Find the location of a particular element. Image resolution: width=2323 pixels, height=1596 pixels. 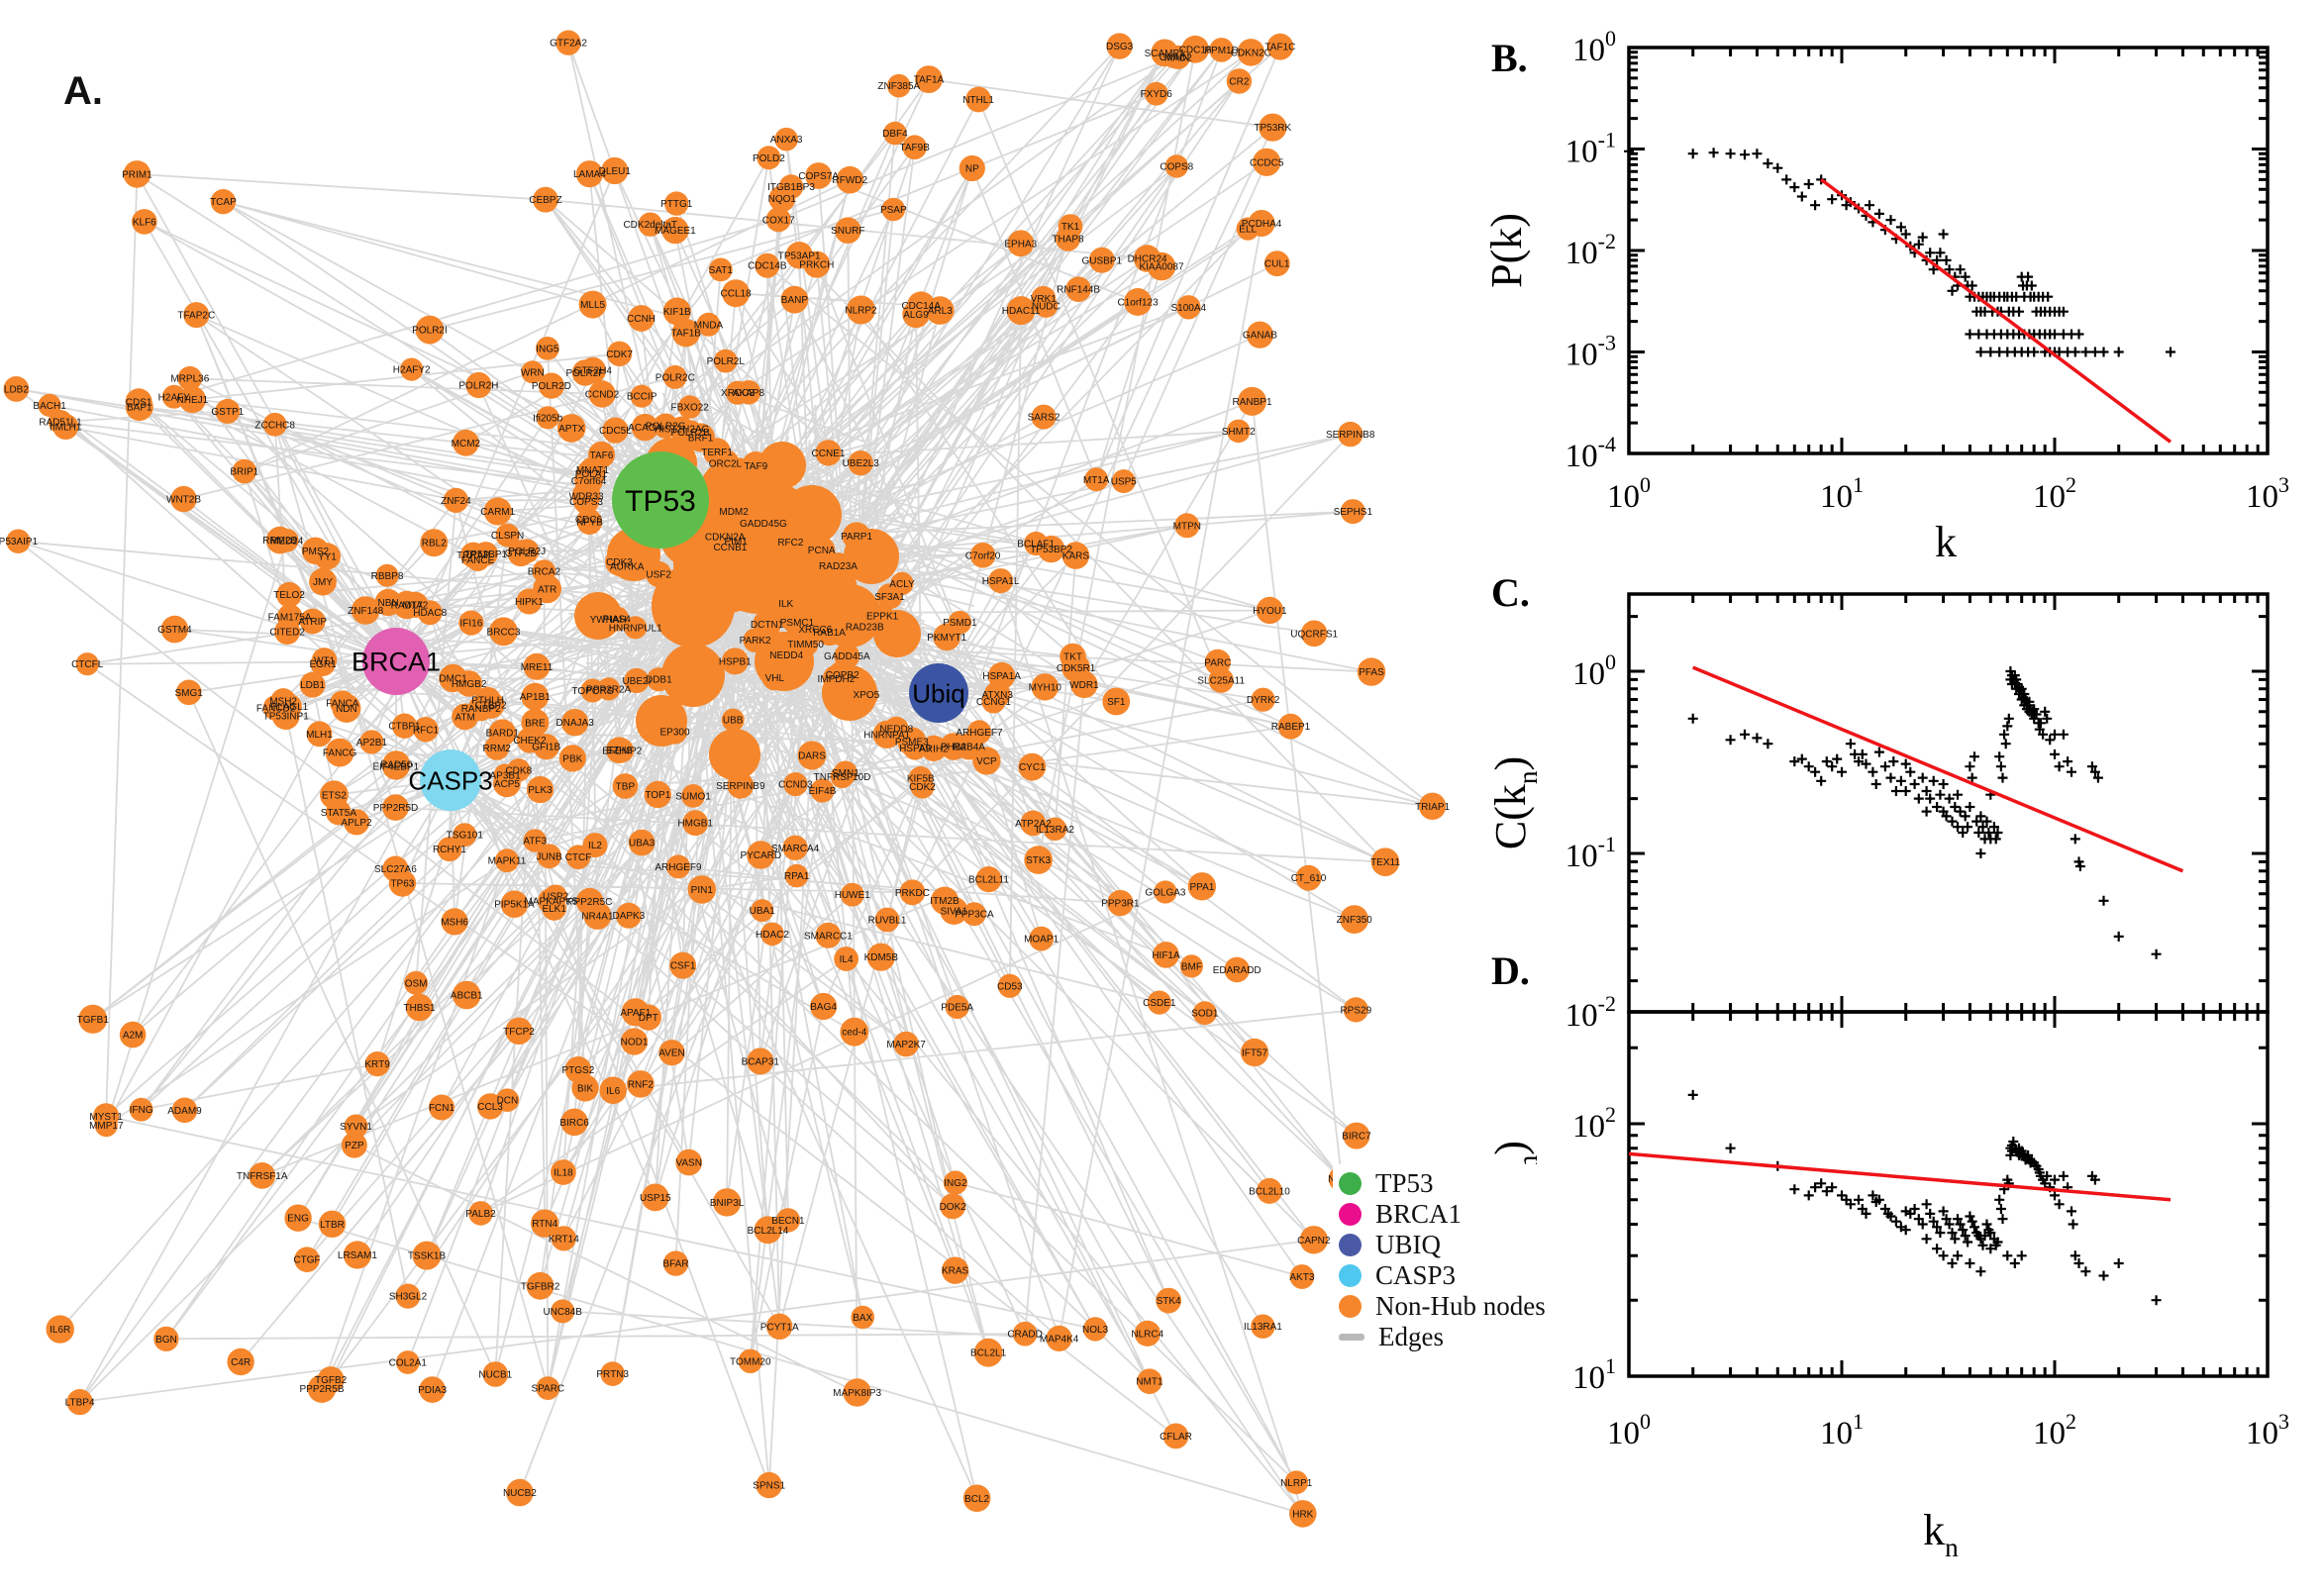

network-node-label: CCDC5 is located at coordinates (1267, 162).